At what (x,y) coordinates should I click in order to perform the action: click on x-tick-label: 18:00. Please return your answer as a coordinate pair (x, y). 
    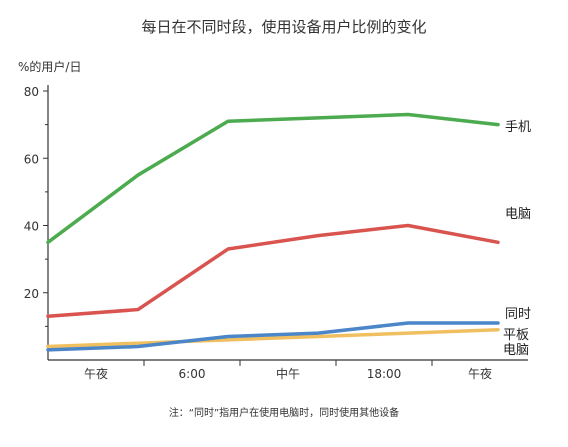
    Looking at the image, I should click on (384, 374).